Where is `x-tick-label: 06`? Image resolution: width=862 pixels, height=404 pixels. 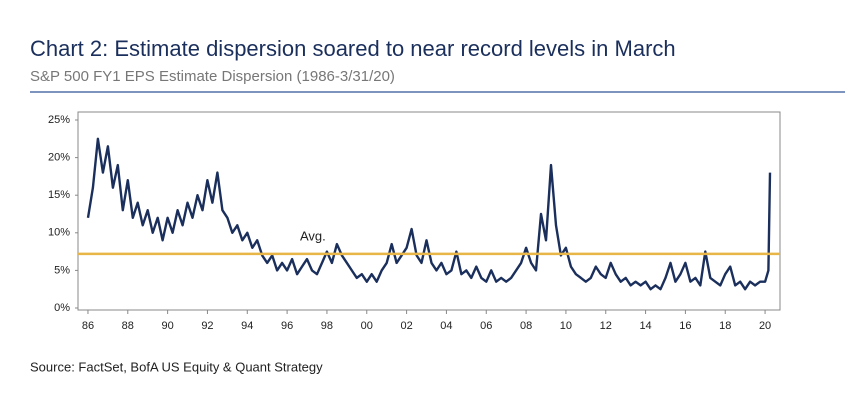 x-tick-label: 06 is located at coordinates (486, 326).